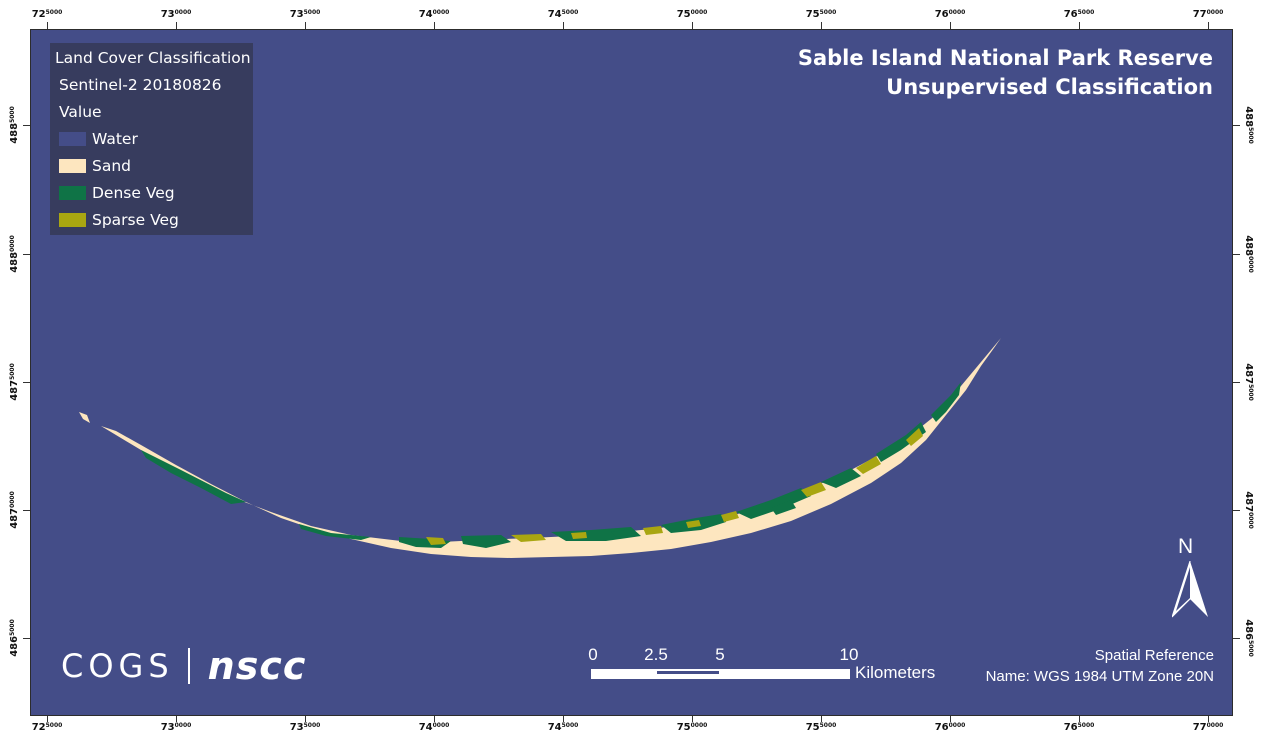  I want to click on legend-swatch-water, so click(72, 139).